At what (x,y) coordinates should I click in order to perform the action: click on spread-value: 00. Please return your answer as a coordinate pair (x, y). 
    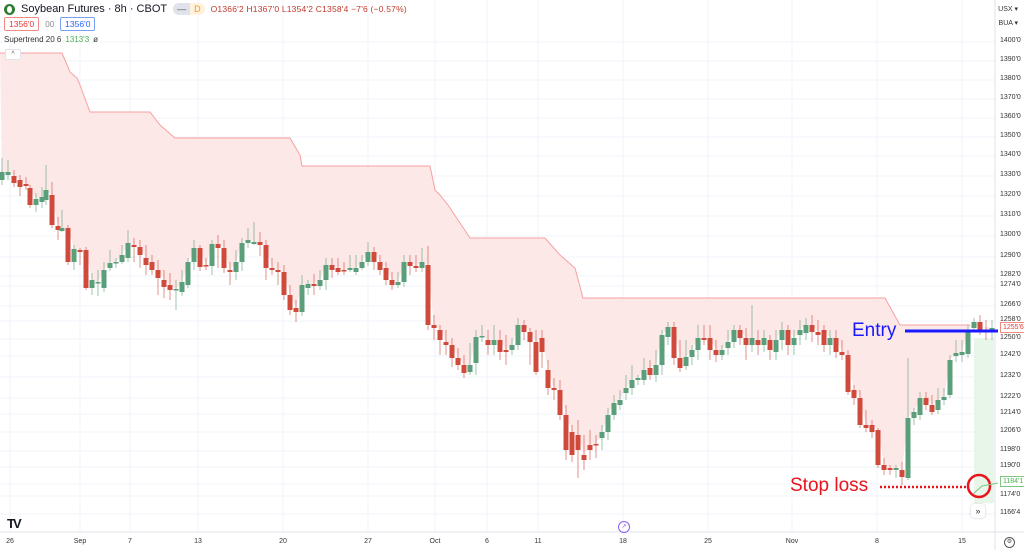
    Looking at the image, I should click on (50, 24).